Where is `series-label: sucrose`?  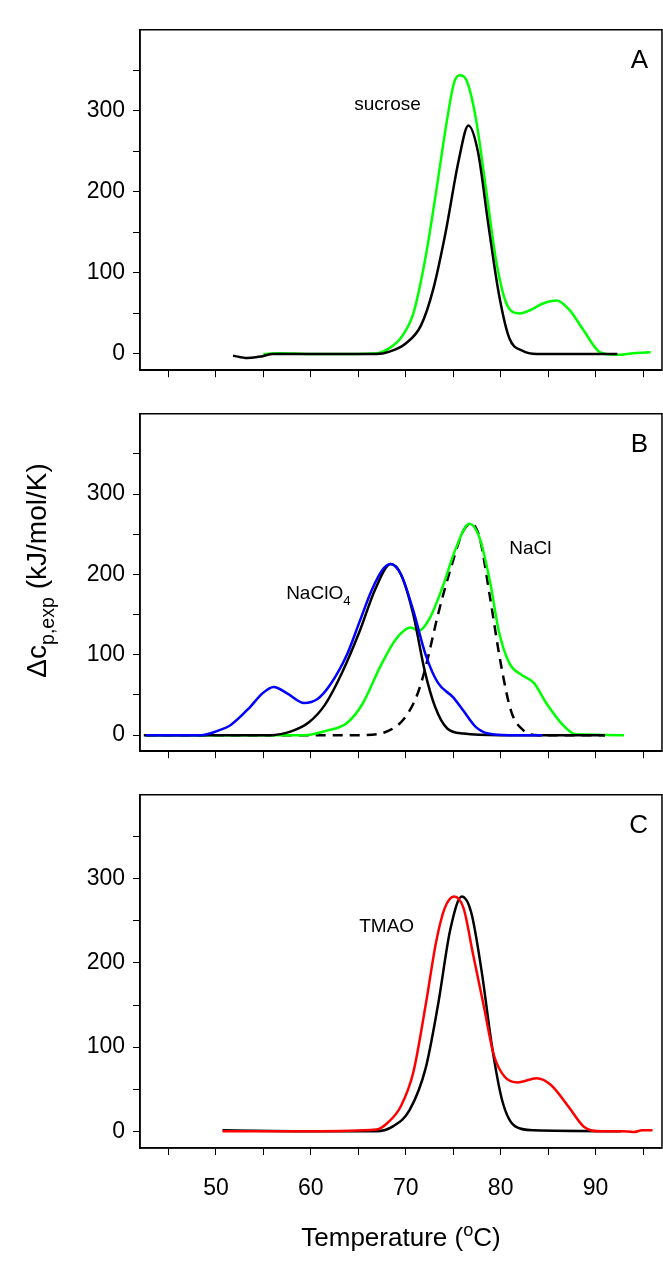 series-label: sucrose is located at coordinates (387, 104).